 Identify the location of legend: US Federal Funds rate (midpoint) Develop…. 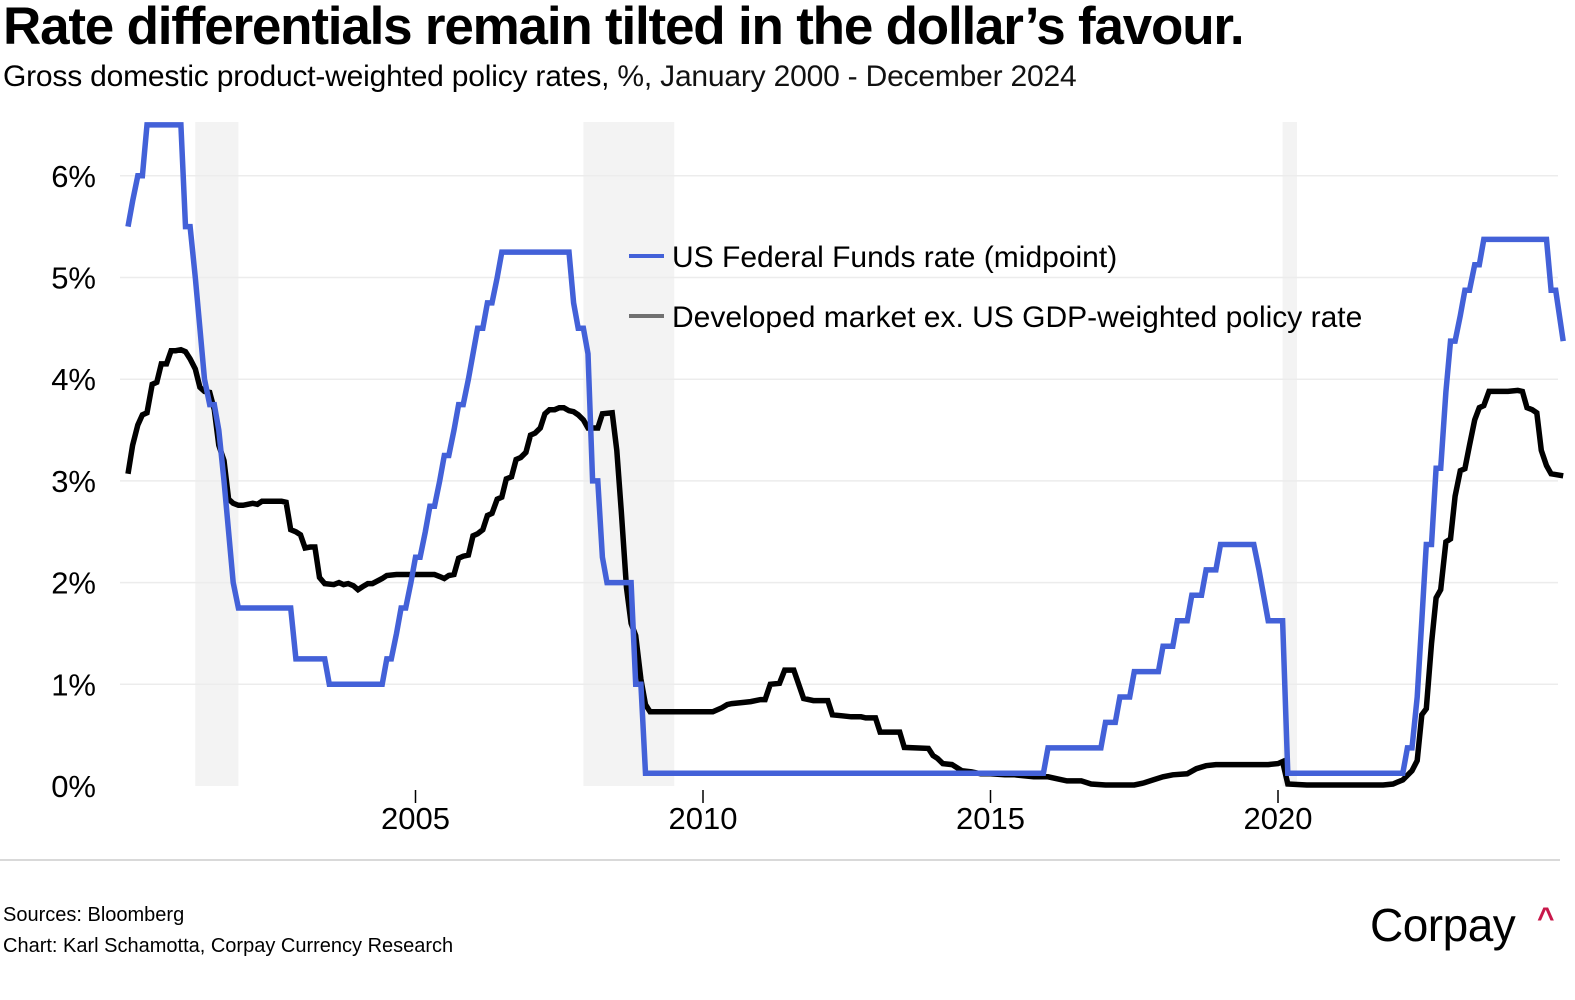
(995, 287).